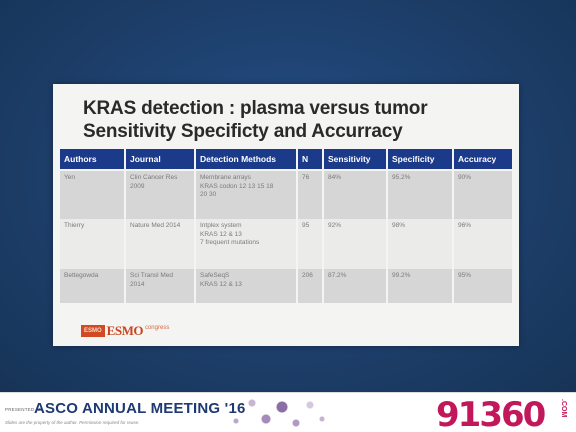 Image resolution: width=576 pixels, height=432 pixels. Describe the element at coordinates (420, 244) in the screenshot. I see `cell-specificity: 98%` at that location.